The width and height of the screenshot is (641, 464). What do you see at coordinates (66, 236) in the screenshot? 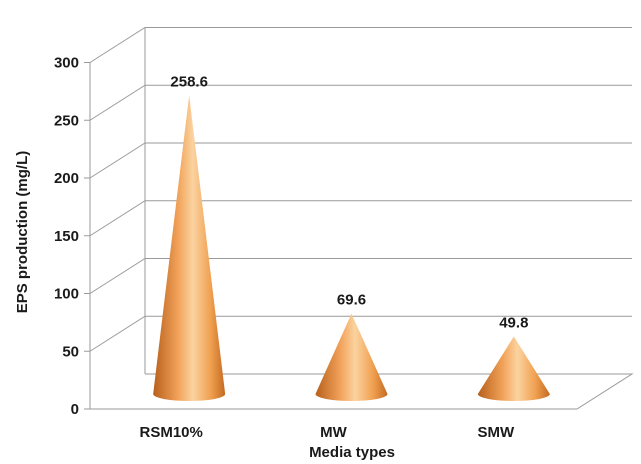
I see `y-tick-label: 150` at bounding box center [66, 236].